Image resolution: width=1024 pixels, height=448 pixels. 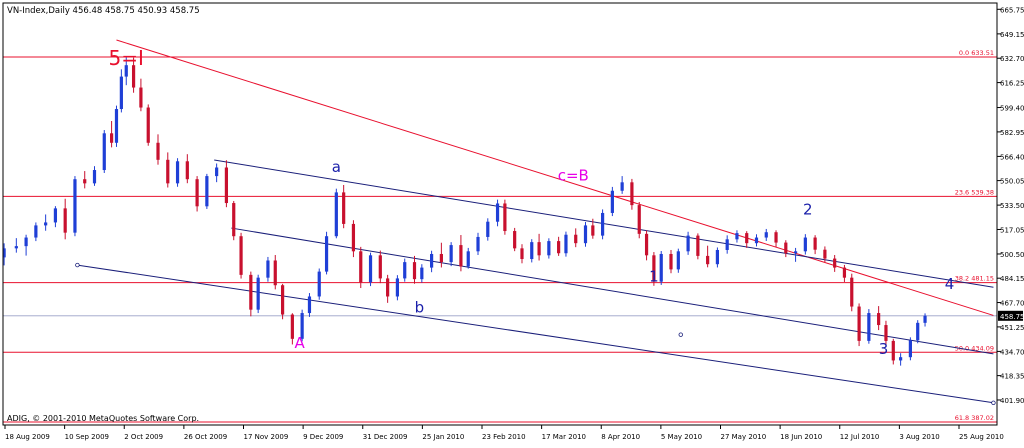 I want to click on x-tick-label: 9 Dec 2009, so click(x=323, y=437).